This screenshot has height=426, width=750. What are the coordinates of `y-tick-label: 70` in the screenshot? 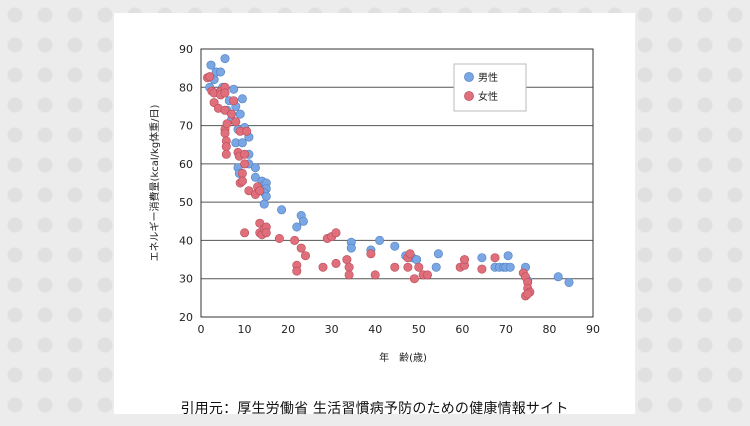 It's located at (186, 126).